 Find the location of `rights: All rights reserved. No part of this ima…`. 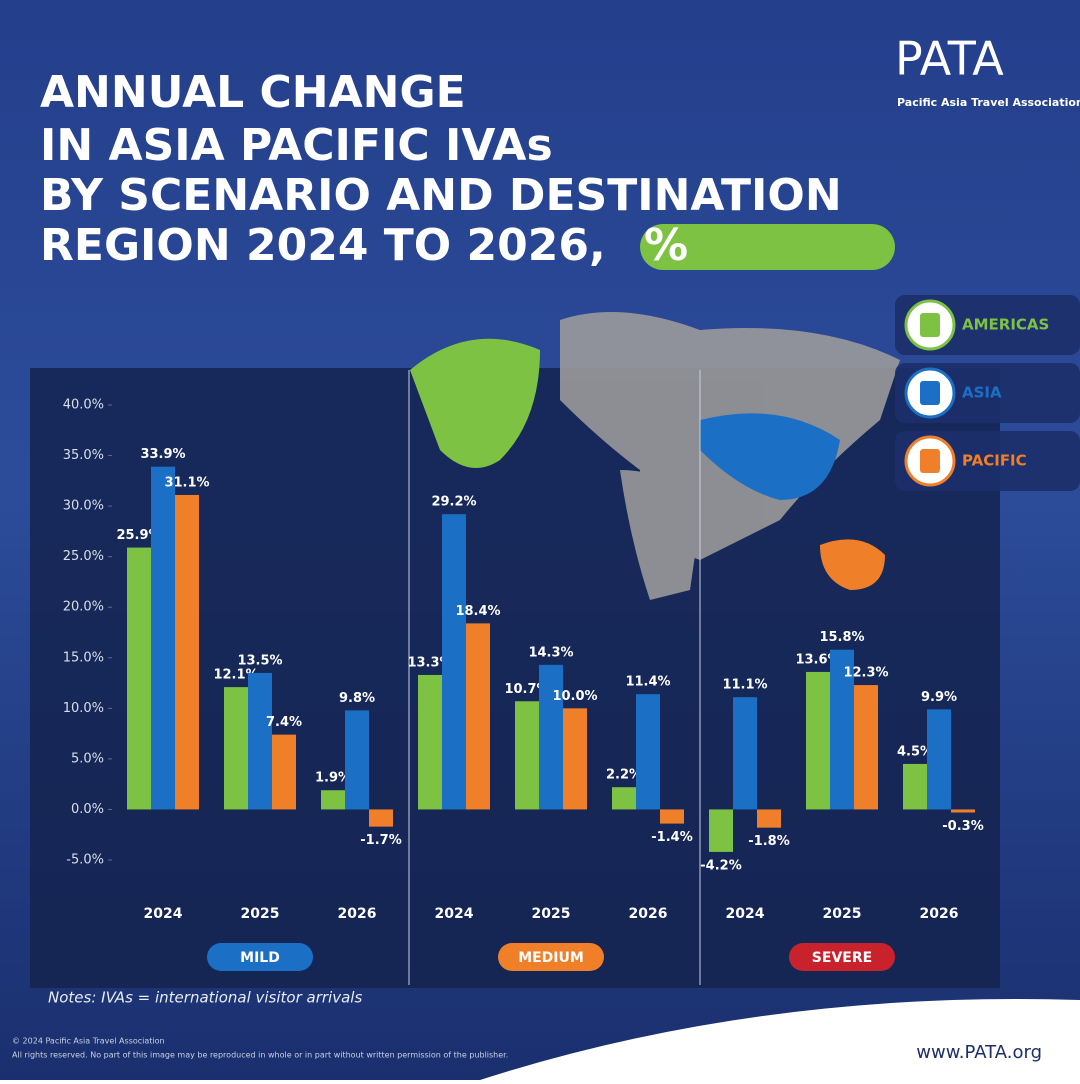

rights: All rights reserved. No part of this ima… is located at coordinates (260, 1055).